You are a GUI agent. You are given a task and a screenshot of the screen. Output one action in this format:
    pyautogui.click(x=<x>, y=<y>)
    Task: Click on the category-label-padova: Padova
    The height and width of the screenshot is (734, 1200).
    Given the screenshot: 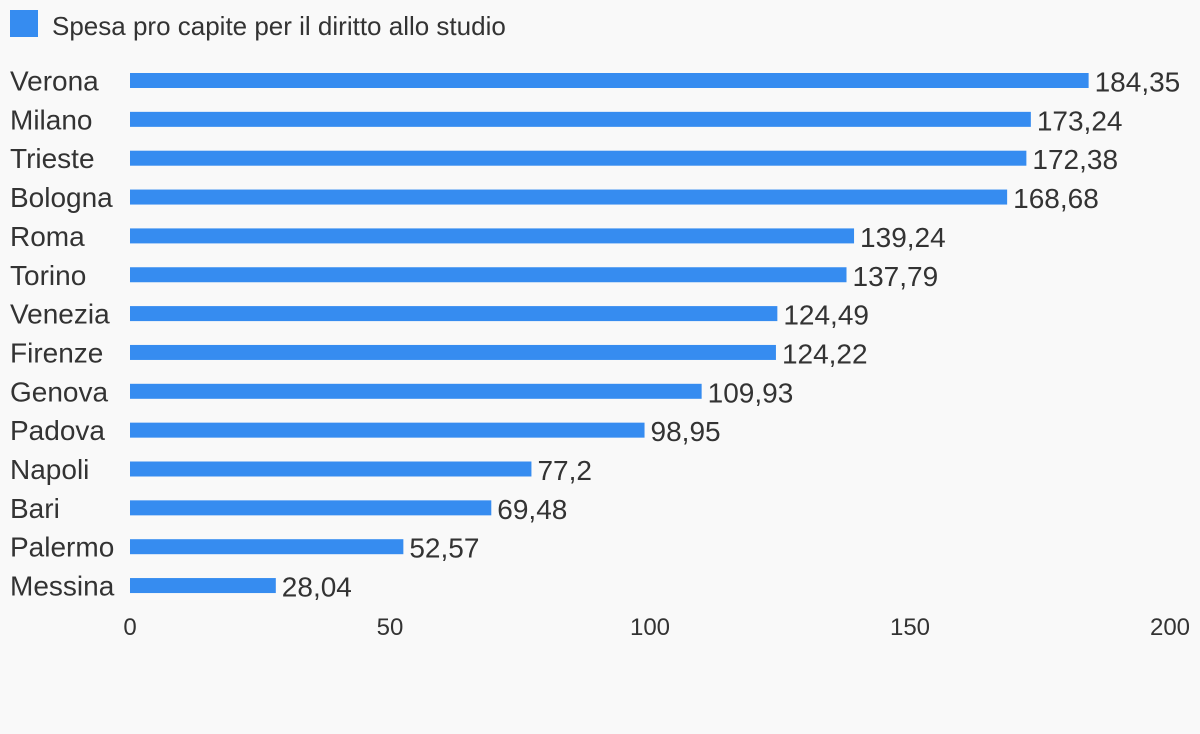 What is the action you would take?
    pyautogui.click(x=57, y=430)
    